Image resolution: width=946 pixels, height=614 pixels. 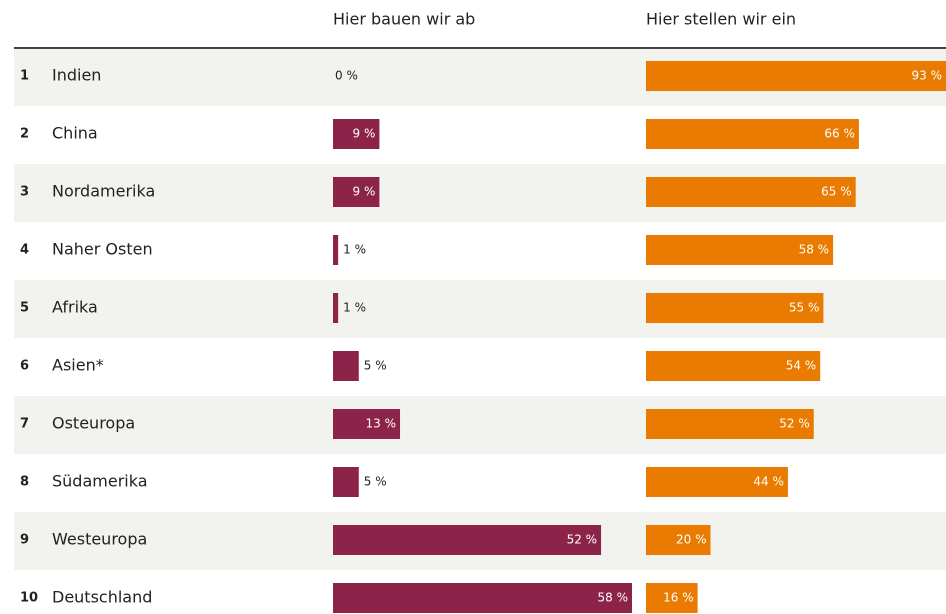 I want to click on rank: 2, so click(x=24, y=134).